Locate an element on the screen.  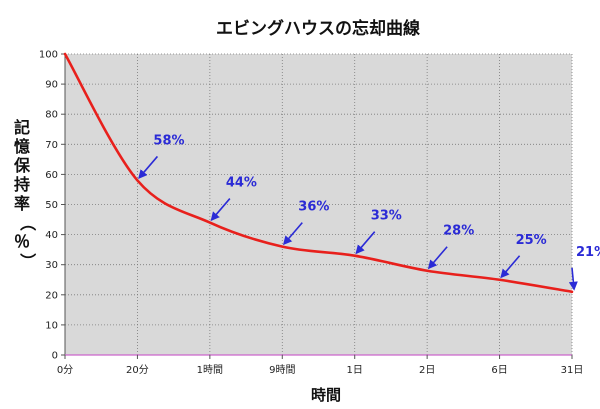
x-tick-label: 2日 is located at coordinates (427, 370).